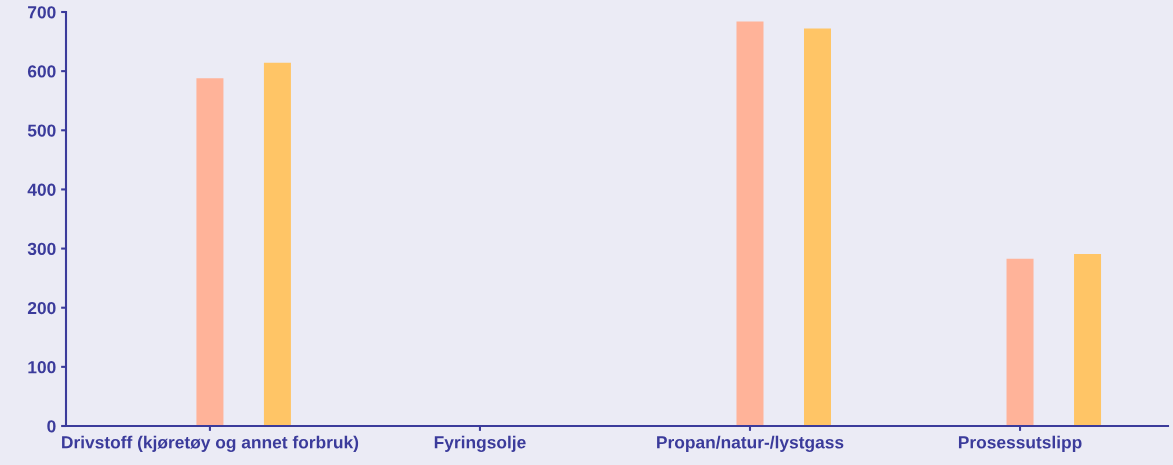 The image size is (1173, 465). What do you see at coordinates (41, 71) in the screenshot?
I see `y-tick-label: 600` at bounding box center [41, 71].